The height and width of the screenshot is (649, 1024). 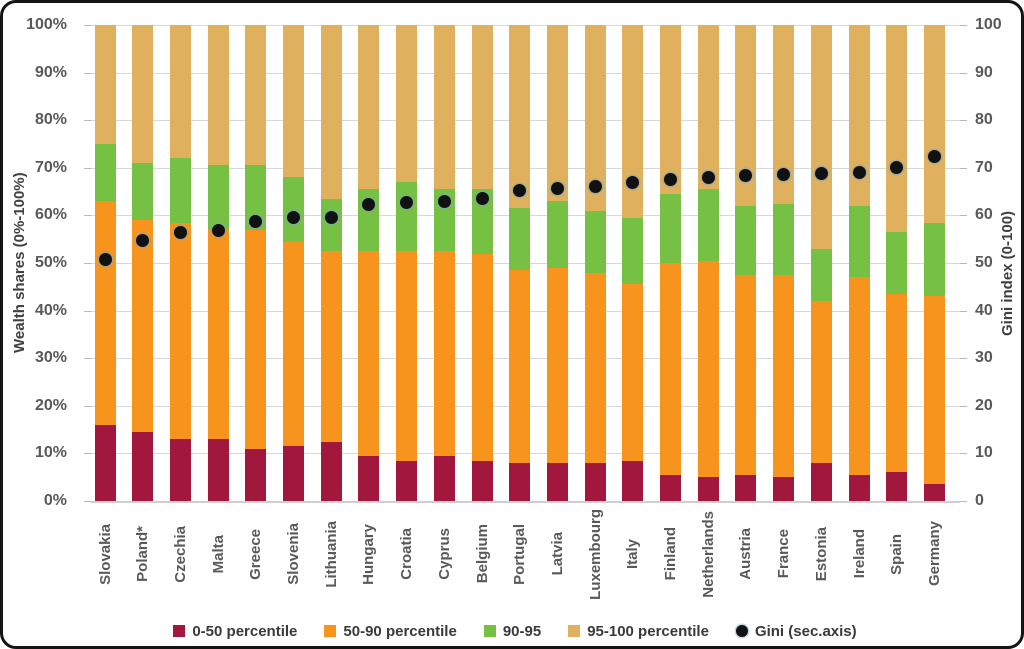 What do you see at coordinates (522, 631) in the screenshot?
I see `legend-label: 90-95` at bounding box center [522, 631].